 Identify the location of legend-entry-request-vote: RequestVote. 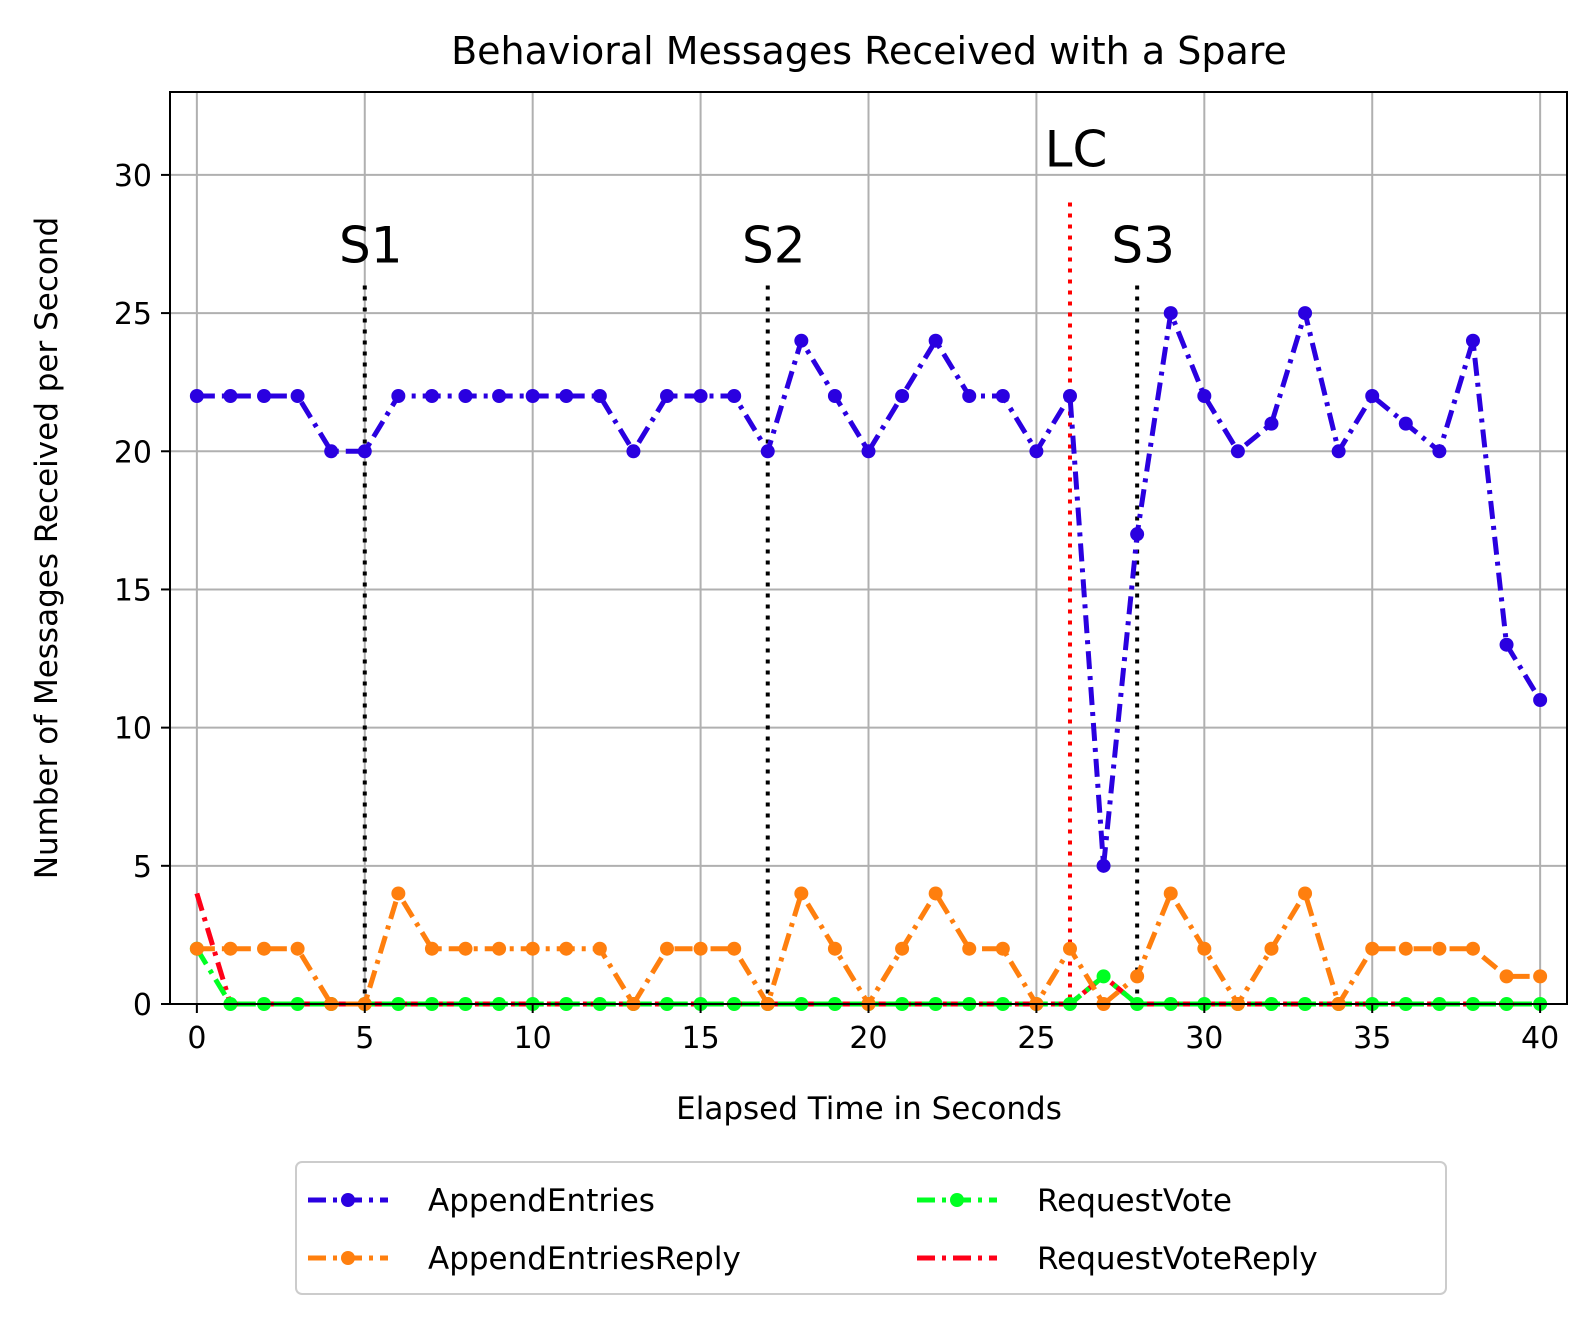
(1074, 1201).